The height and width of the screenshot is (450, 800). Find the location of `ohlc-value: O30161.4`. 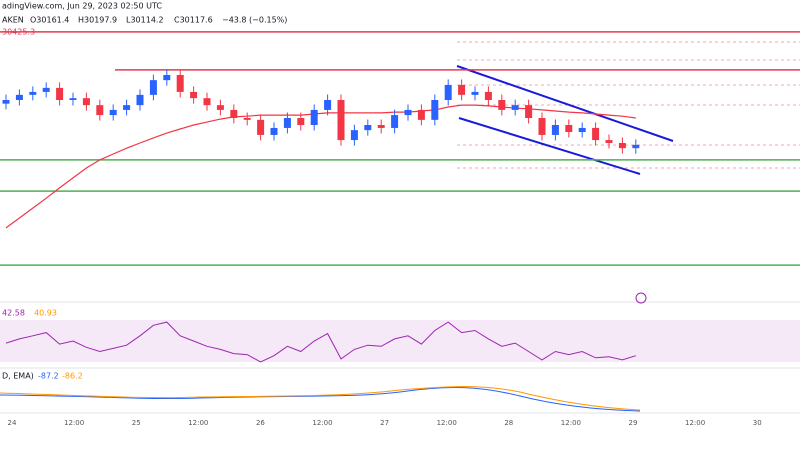

ohlc-value: O30161.4 is located at coordinates (49, 20).